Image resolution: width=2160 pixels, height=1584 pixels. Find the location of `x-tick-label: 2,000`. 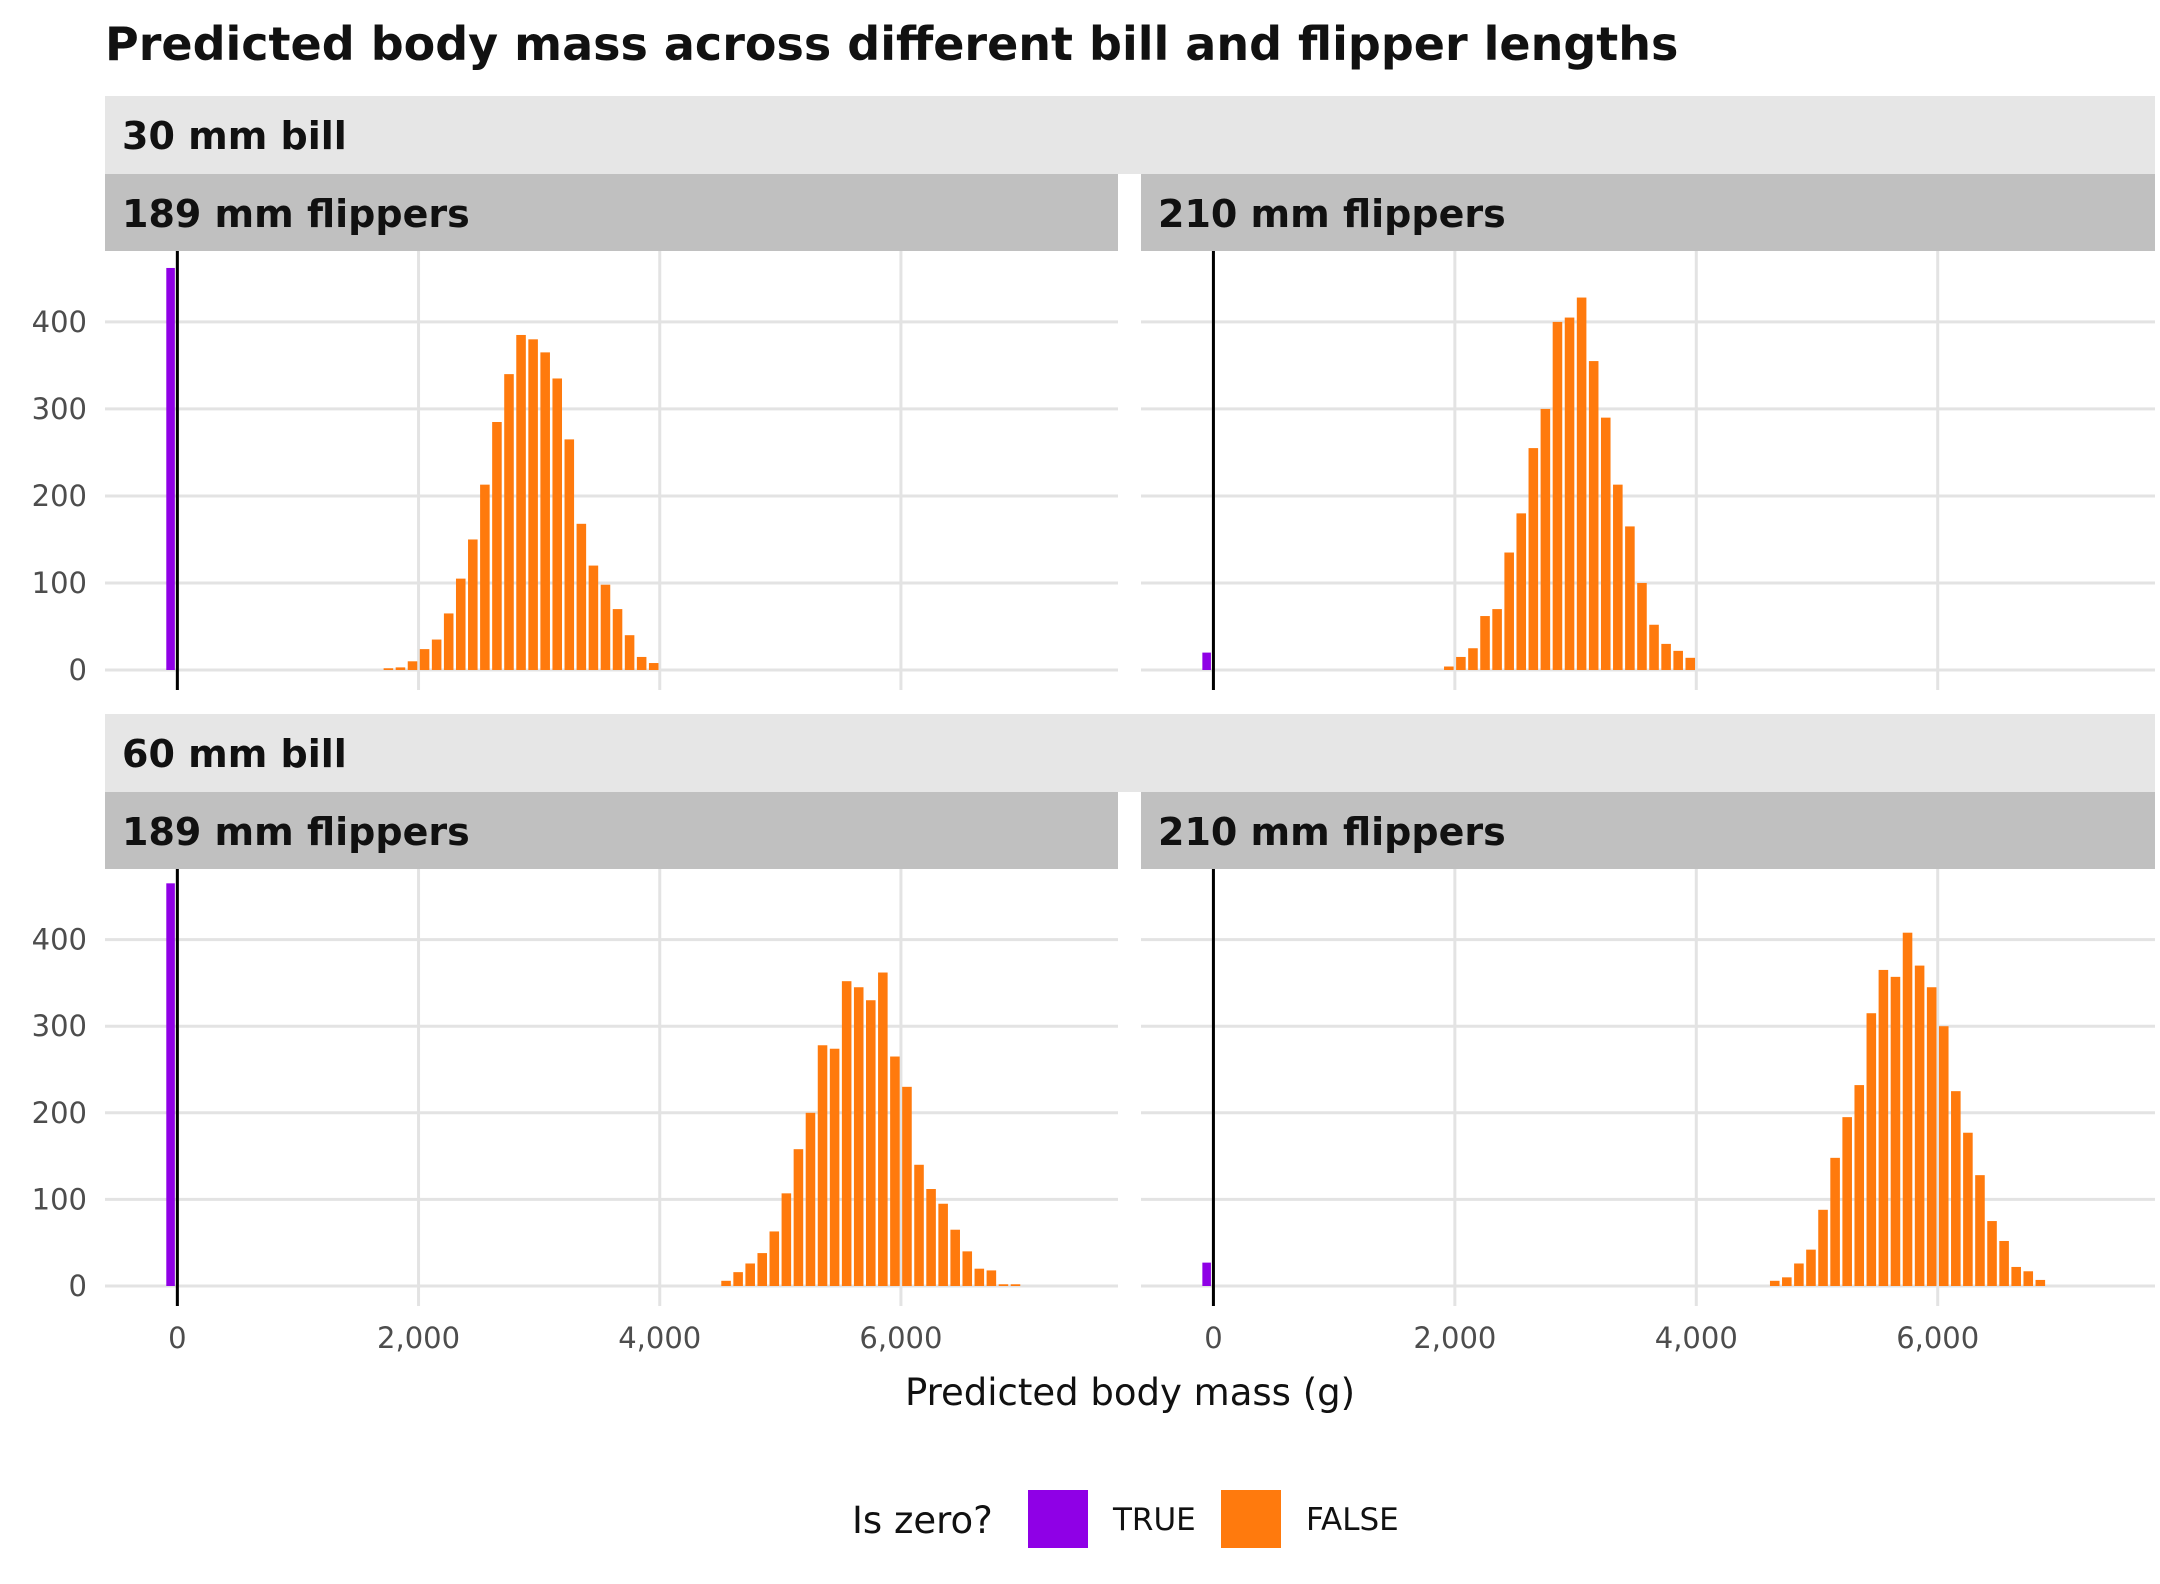

x-tick-label: 2,000 is located at coordinates (1454, 1338).